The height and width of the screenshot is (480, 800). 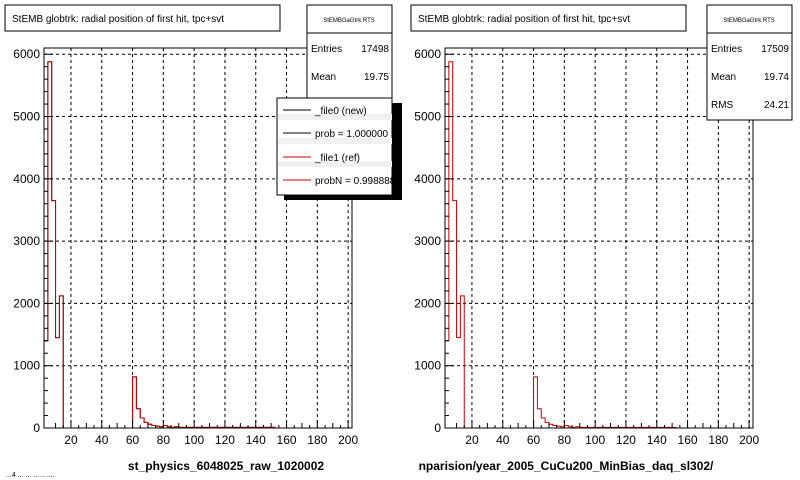 What do you see at coordinates (427, 117) in the screenshot?
I see `right-y-tick-label: 5000` at bounding box center [427, 117].